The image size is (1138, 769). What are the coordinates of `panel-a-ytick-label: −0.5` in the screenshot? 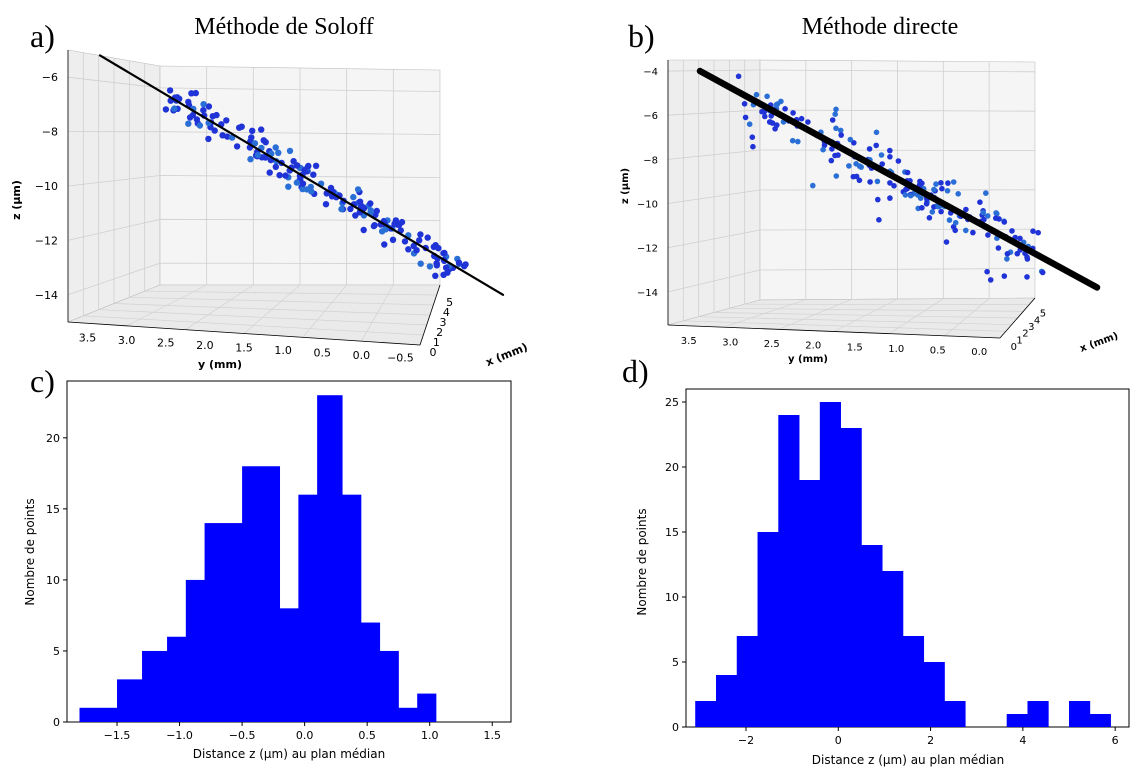 It's located at (400, 358).